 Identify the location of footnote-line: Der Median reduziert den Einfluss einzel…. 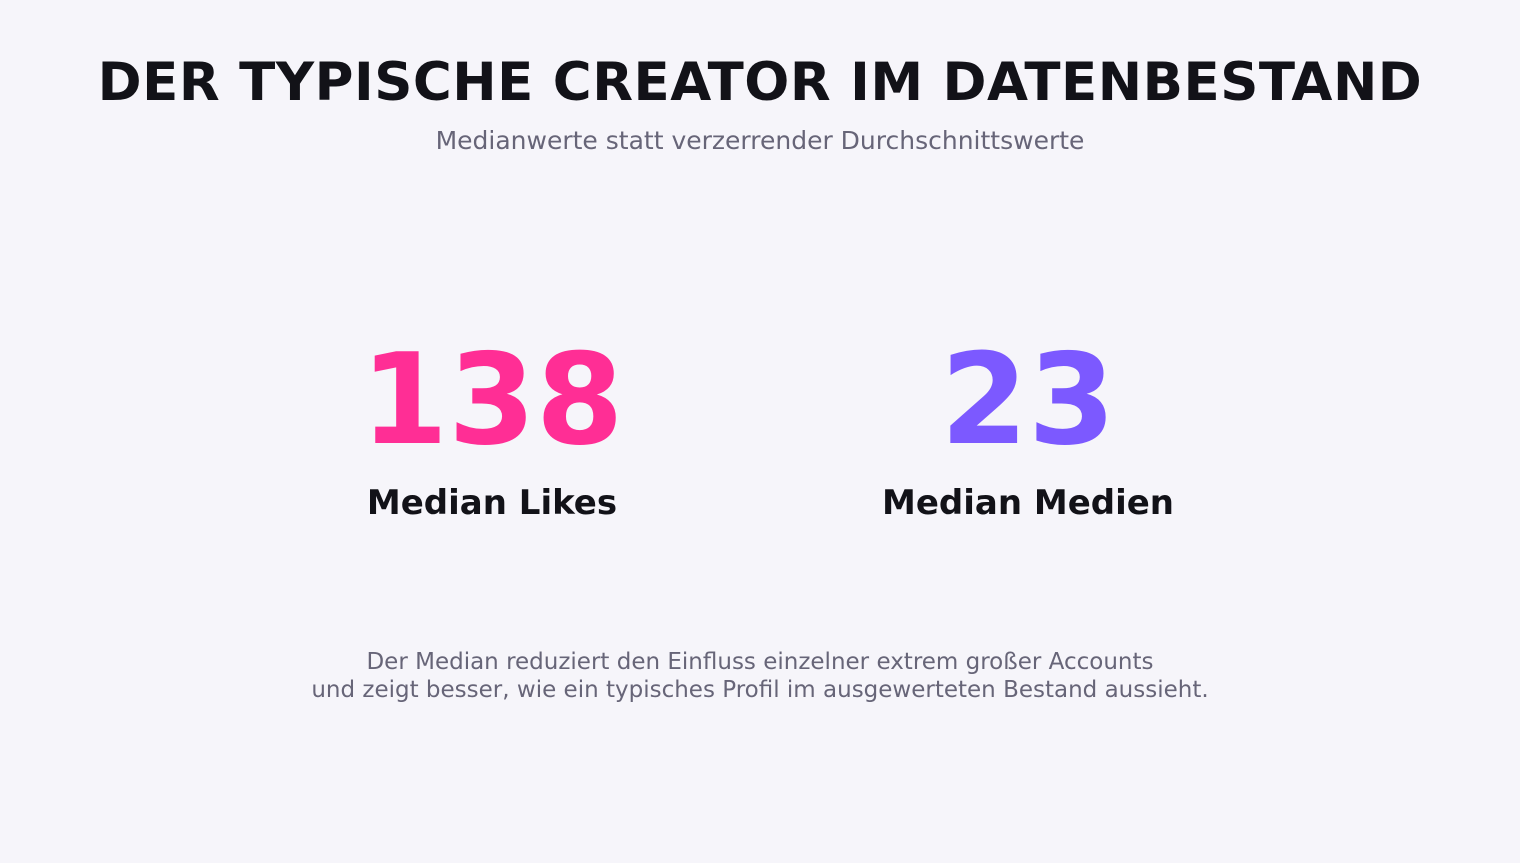
(760, 662).